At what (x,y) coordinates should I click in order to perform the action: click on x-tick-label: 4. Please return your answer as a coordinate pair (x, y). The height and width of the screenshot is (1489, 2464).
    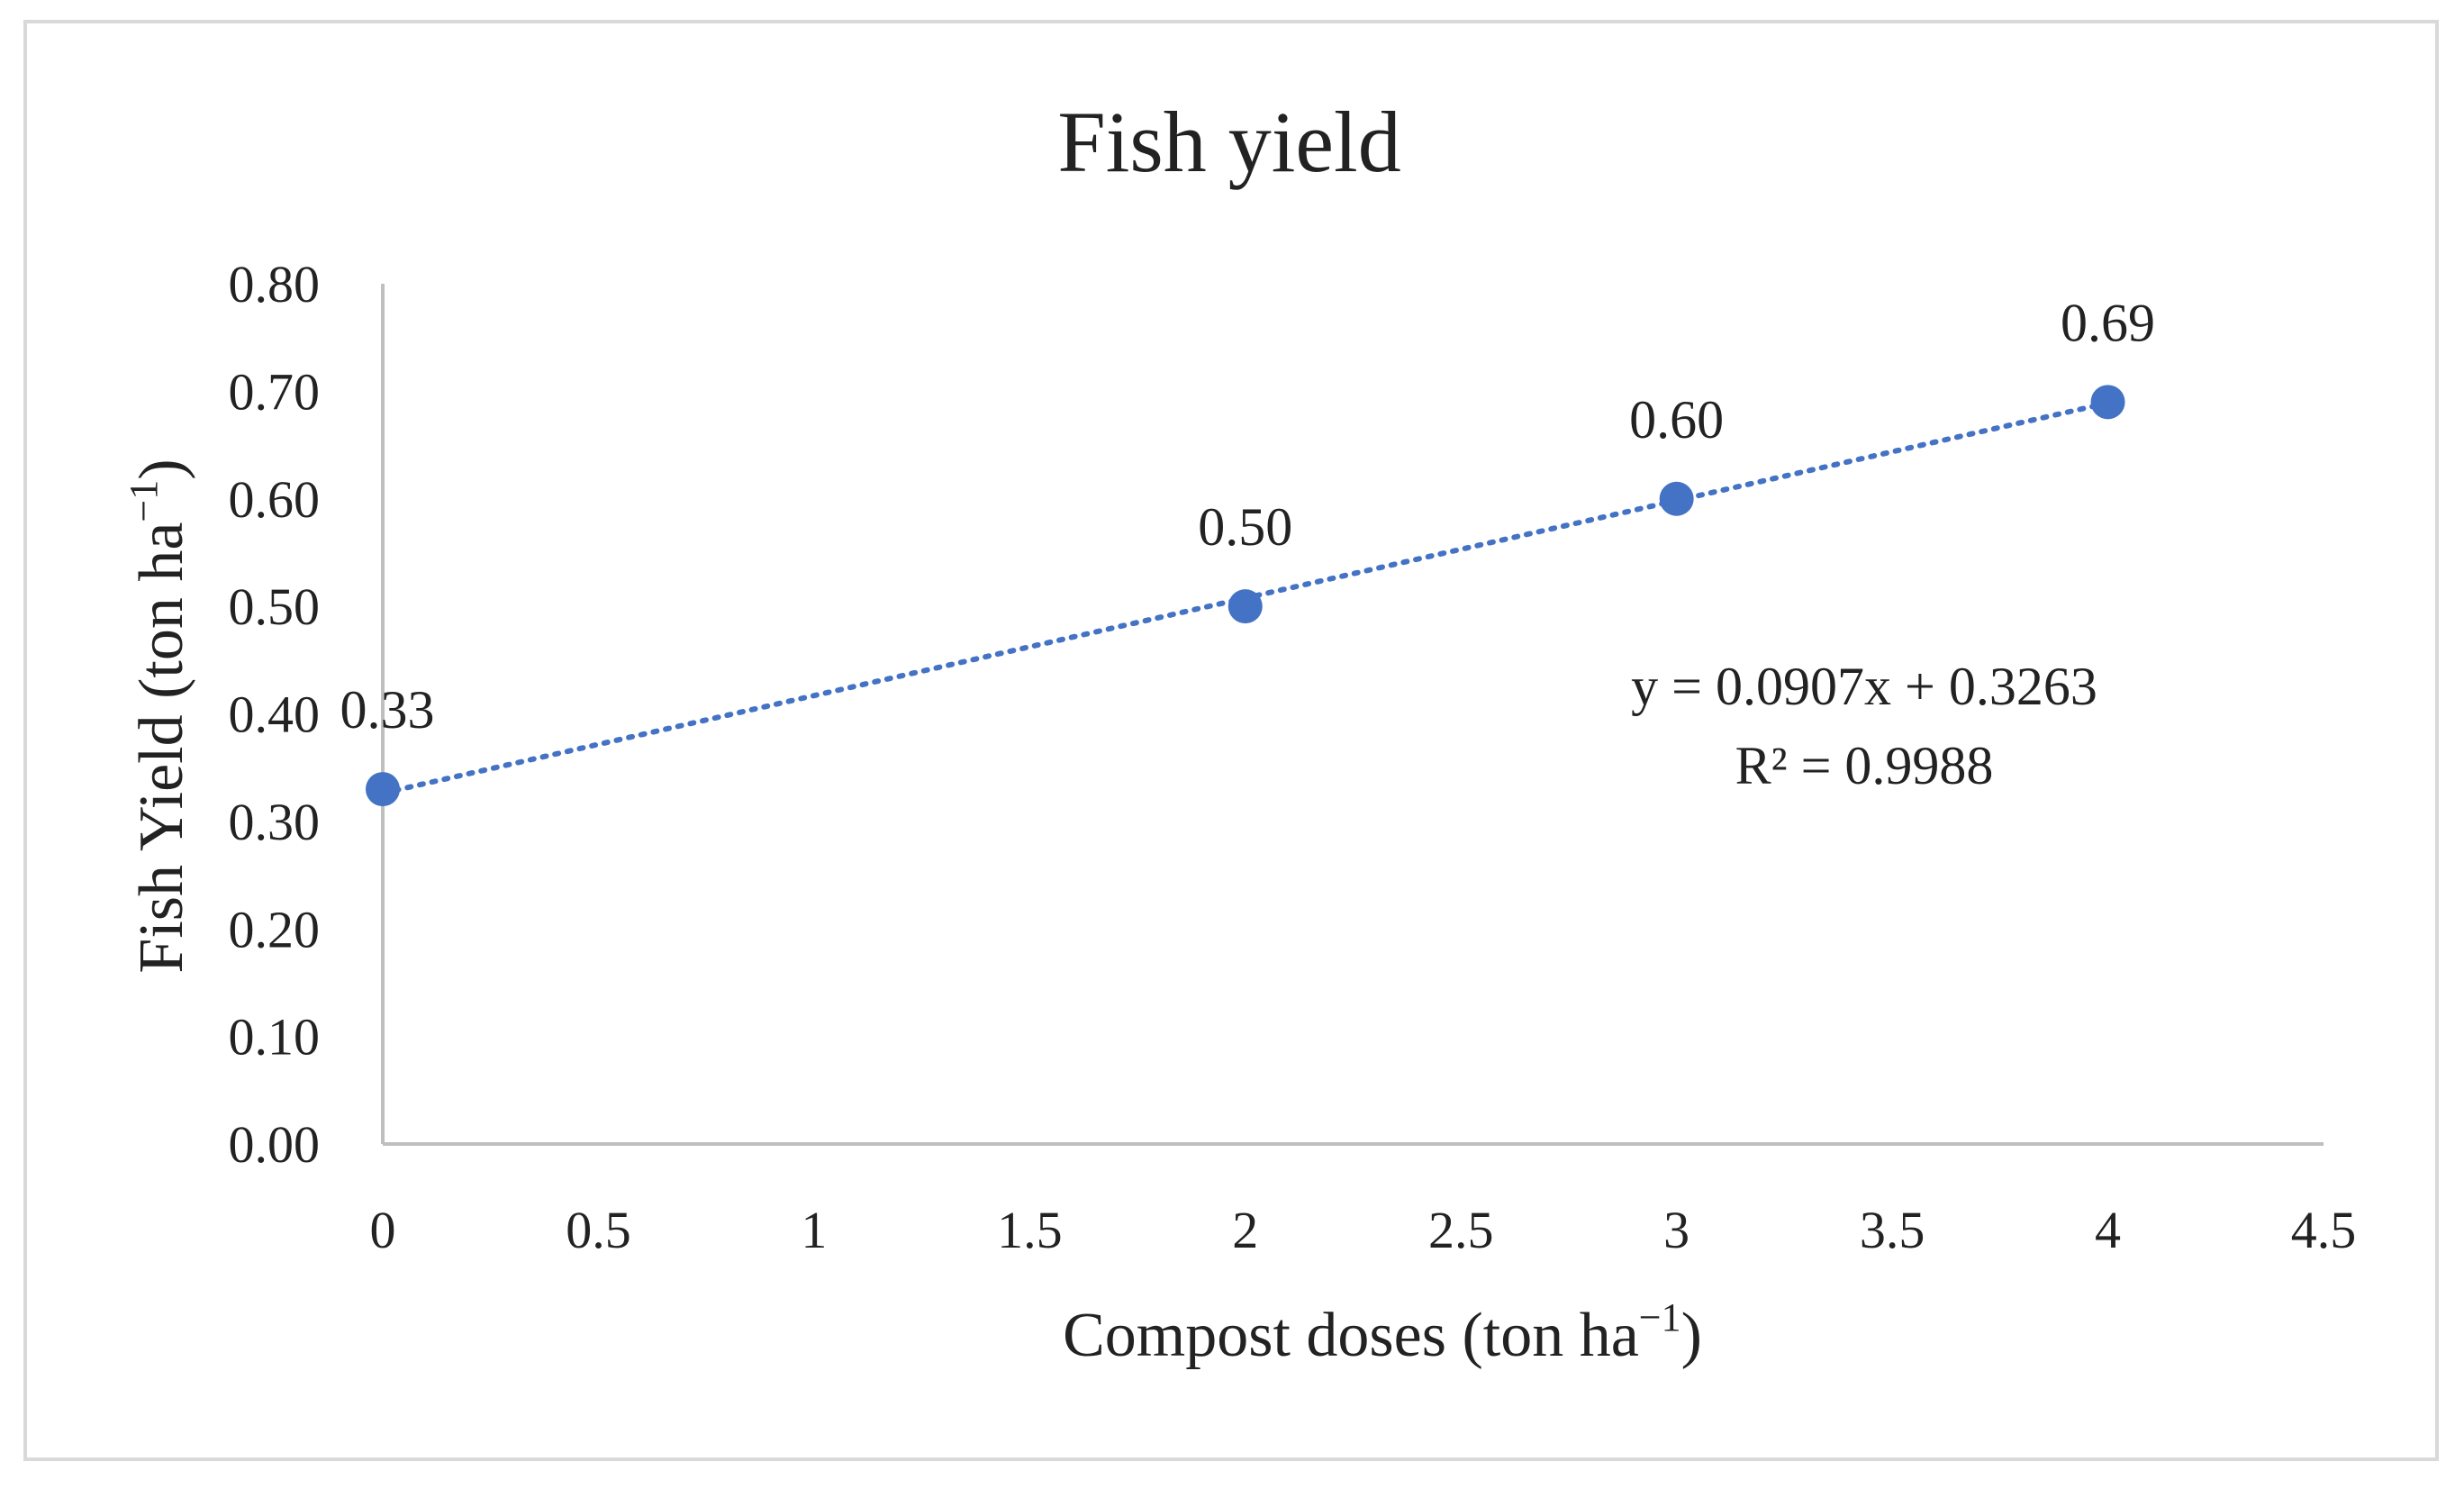
    Looking at the image, I should click on (2108, 1230).